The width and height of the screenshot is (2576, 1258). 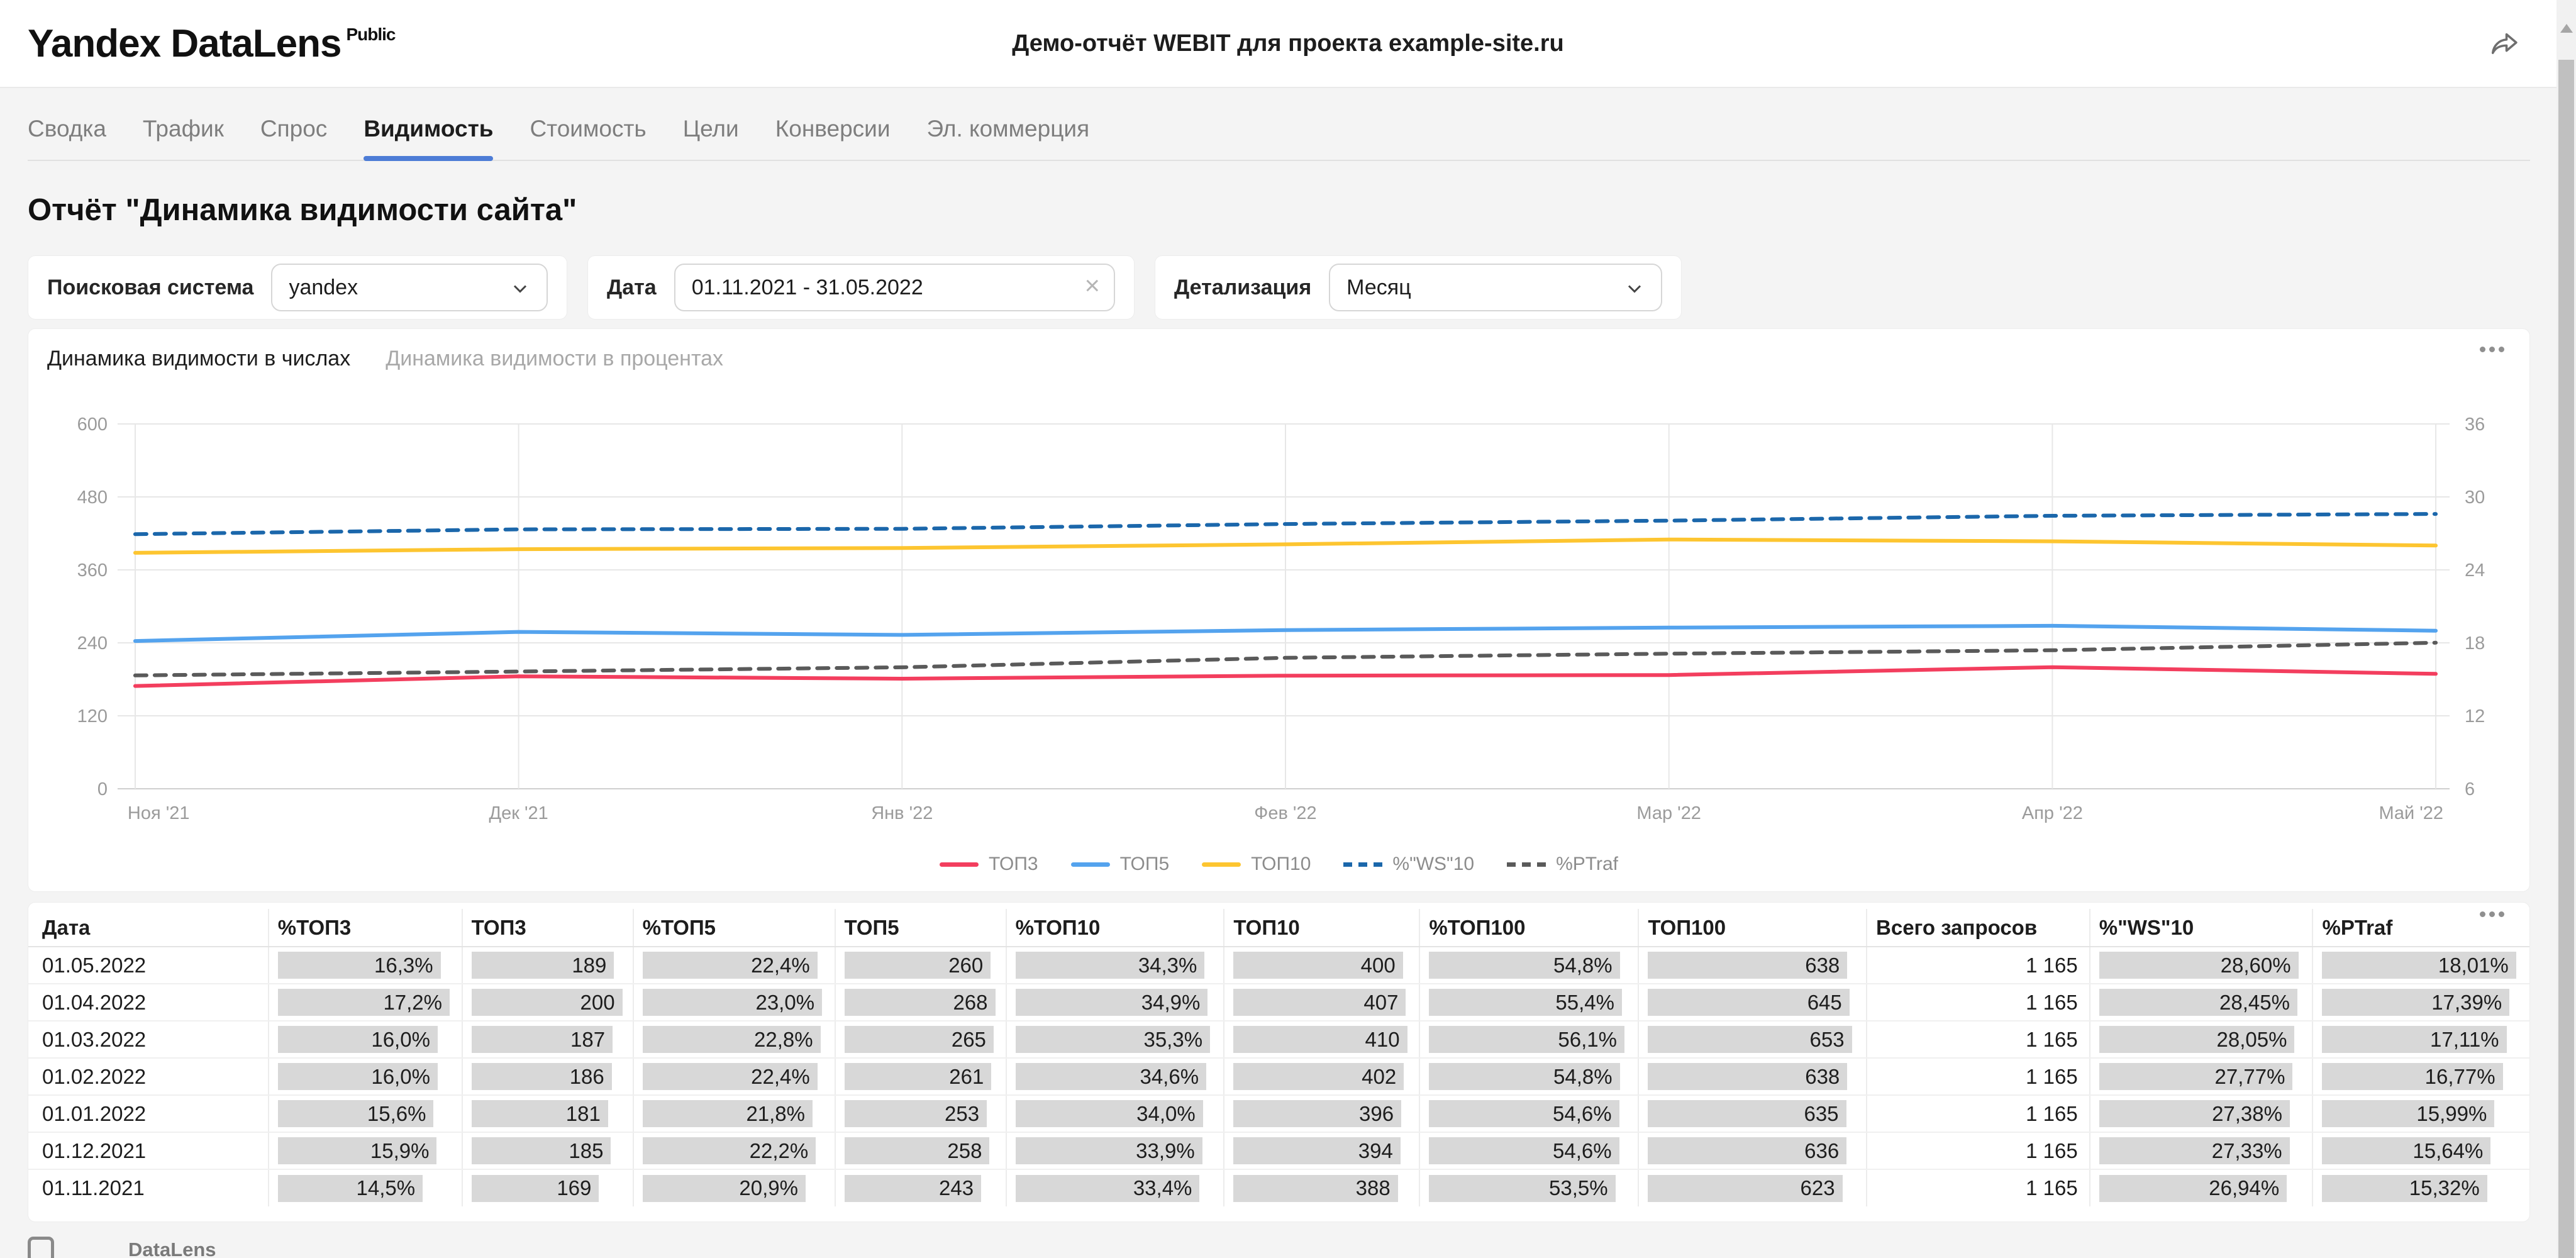 I want to click on value-bar: 410, so click(x=1320, y=1039).